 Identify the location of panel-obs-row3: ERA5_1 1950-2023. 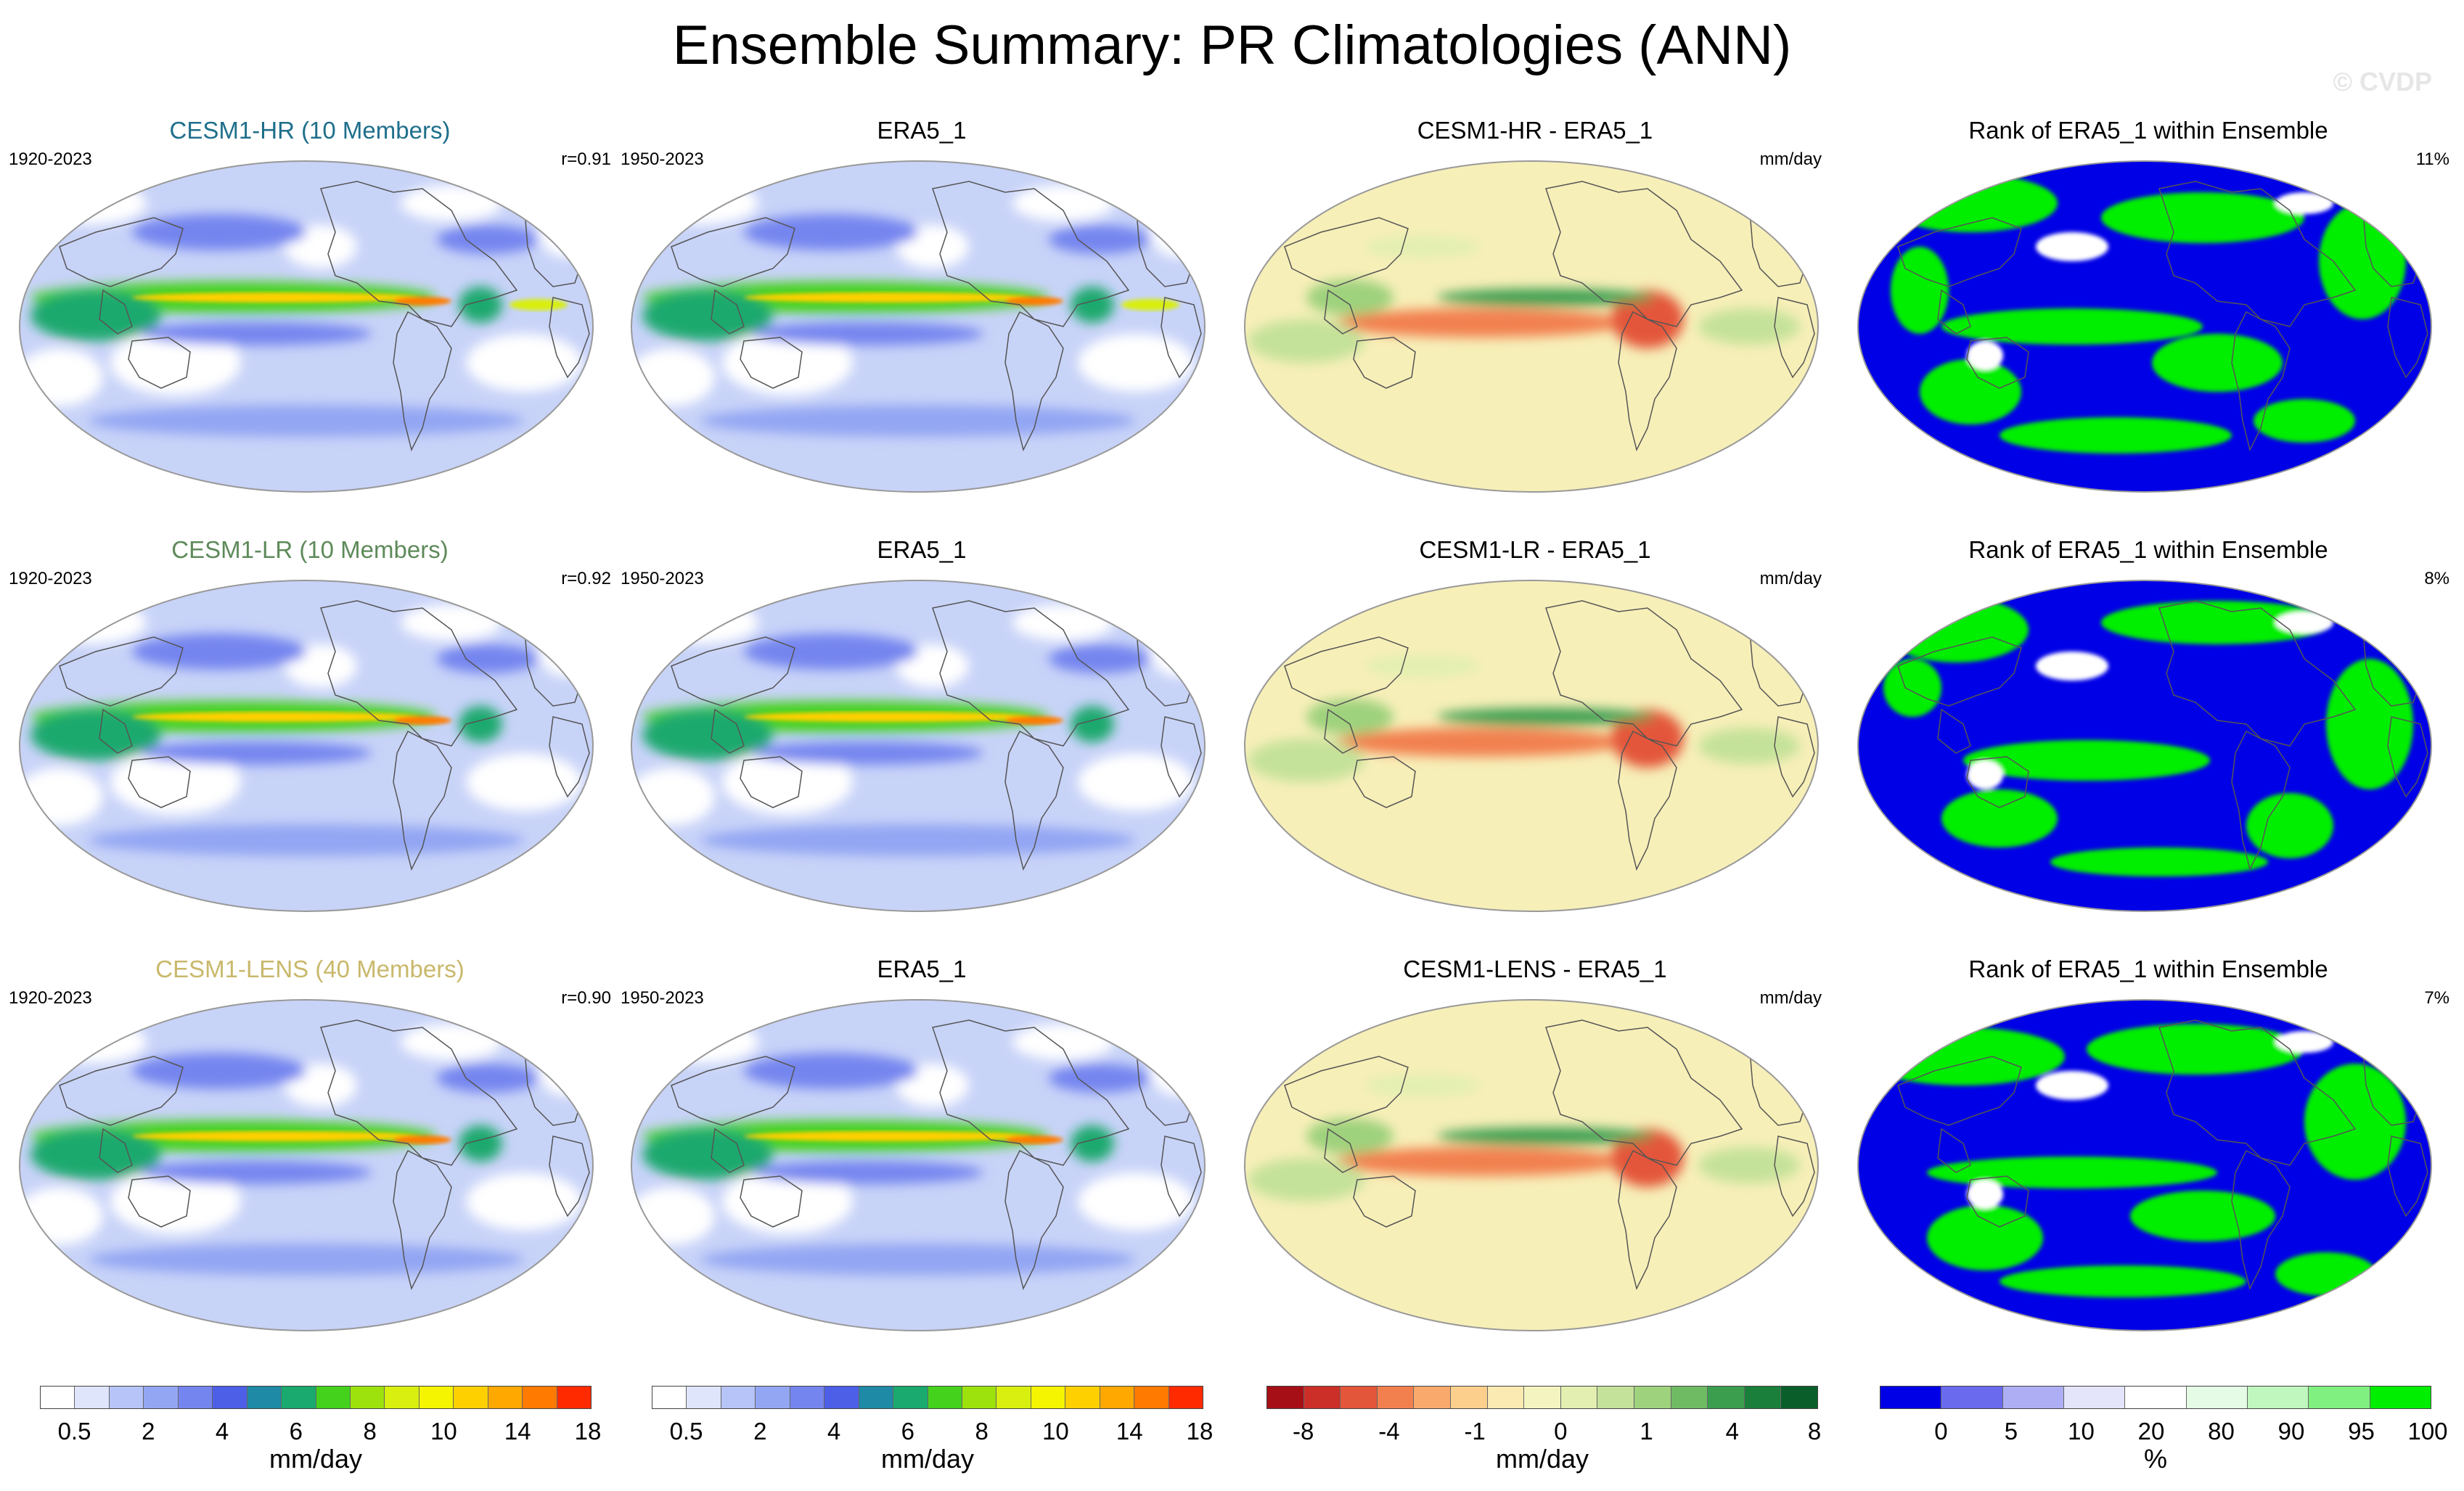
(922, 1161).